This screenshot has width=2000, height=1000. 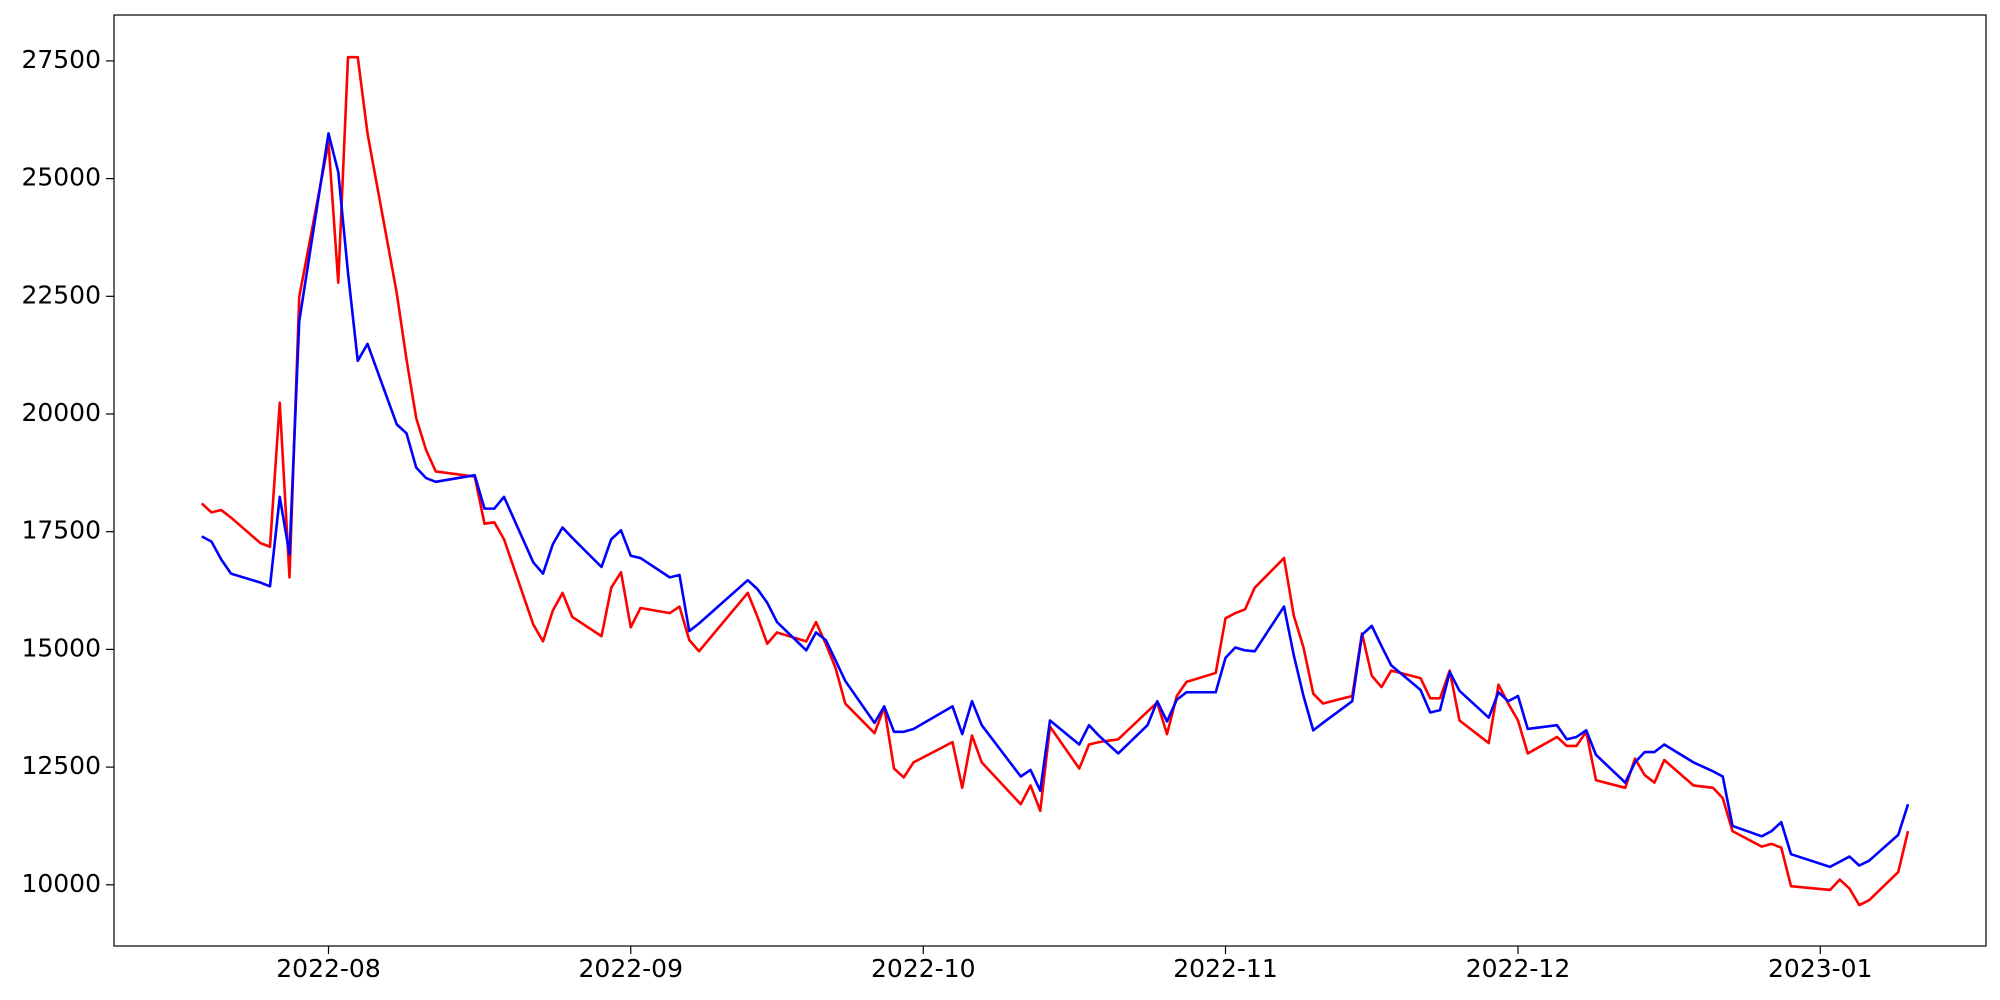 I want to click on y-tick-label: 12500, so click(x=61, y=765).